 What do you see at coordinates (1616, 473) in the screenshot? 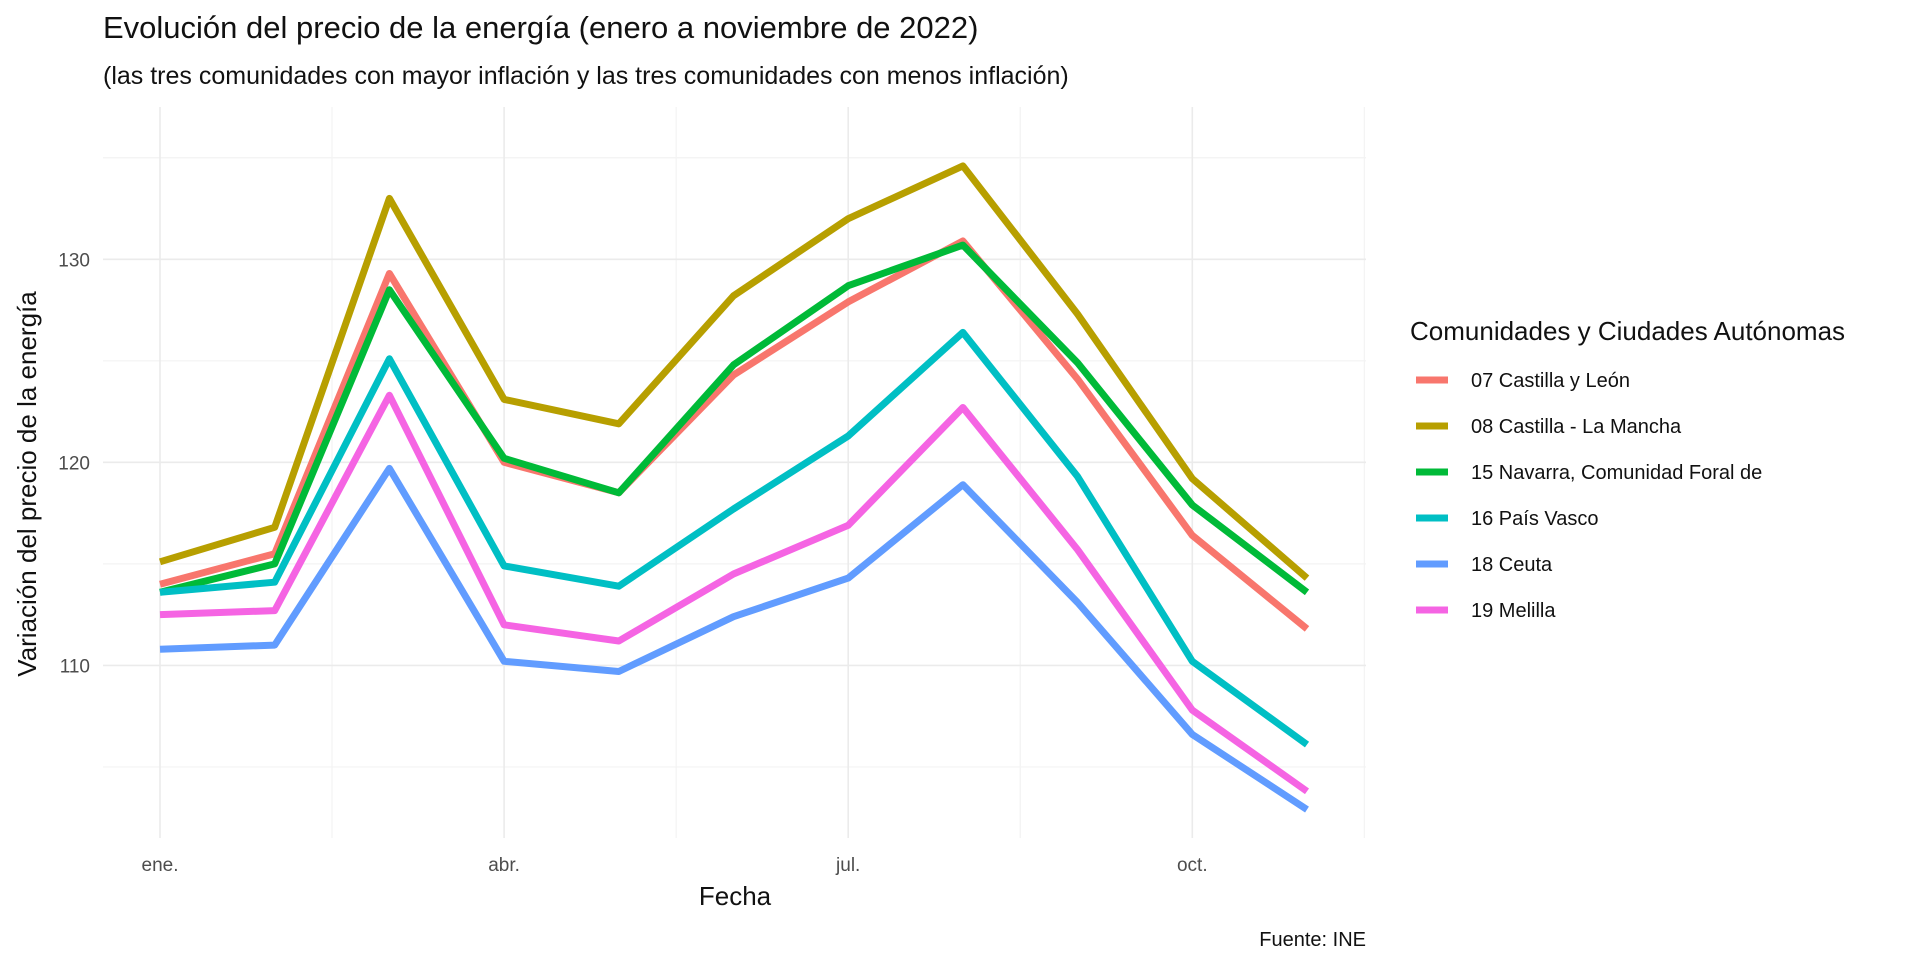
I see `legend-label: 15 Navarra, Comunidad Foral de` at bounding box center [1616, 473].